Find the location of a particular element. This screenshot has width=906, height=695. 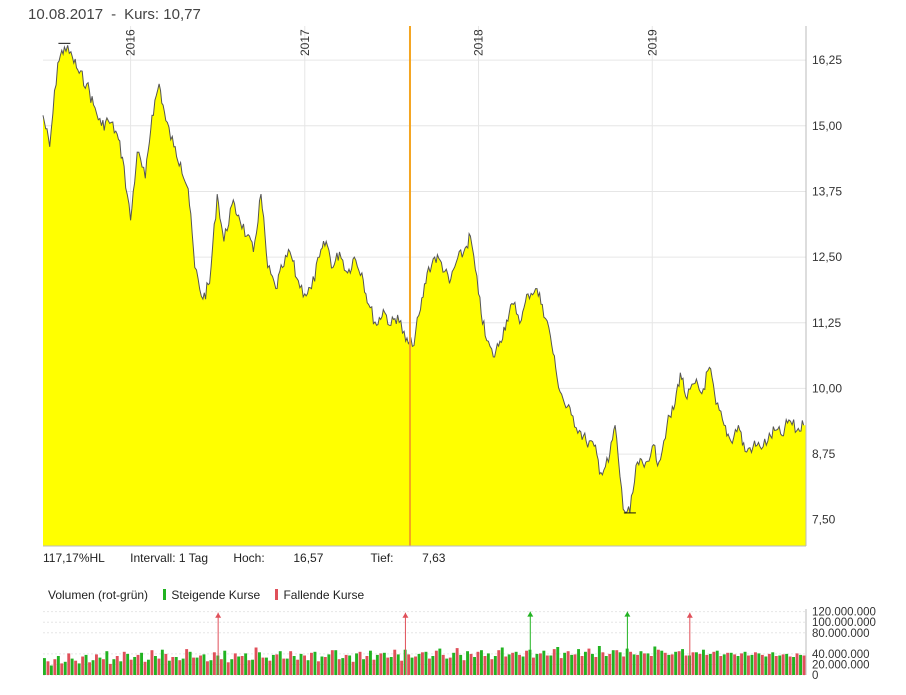

x-tick-label: 2018 is located at coordinates (479, 42).